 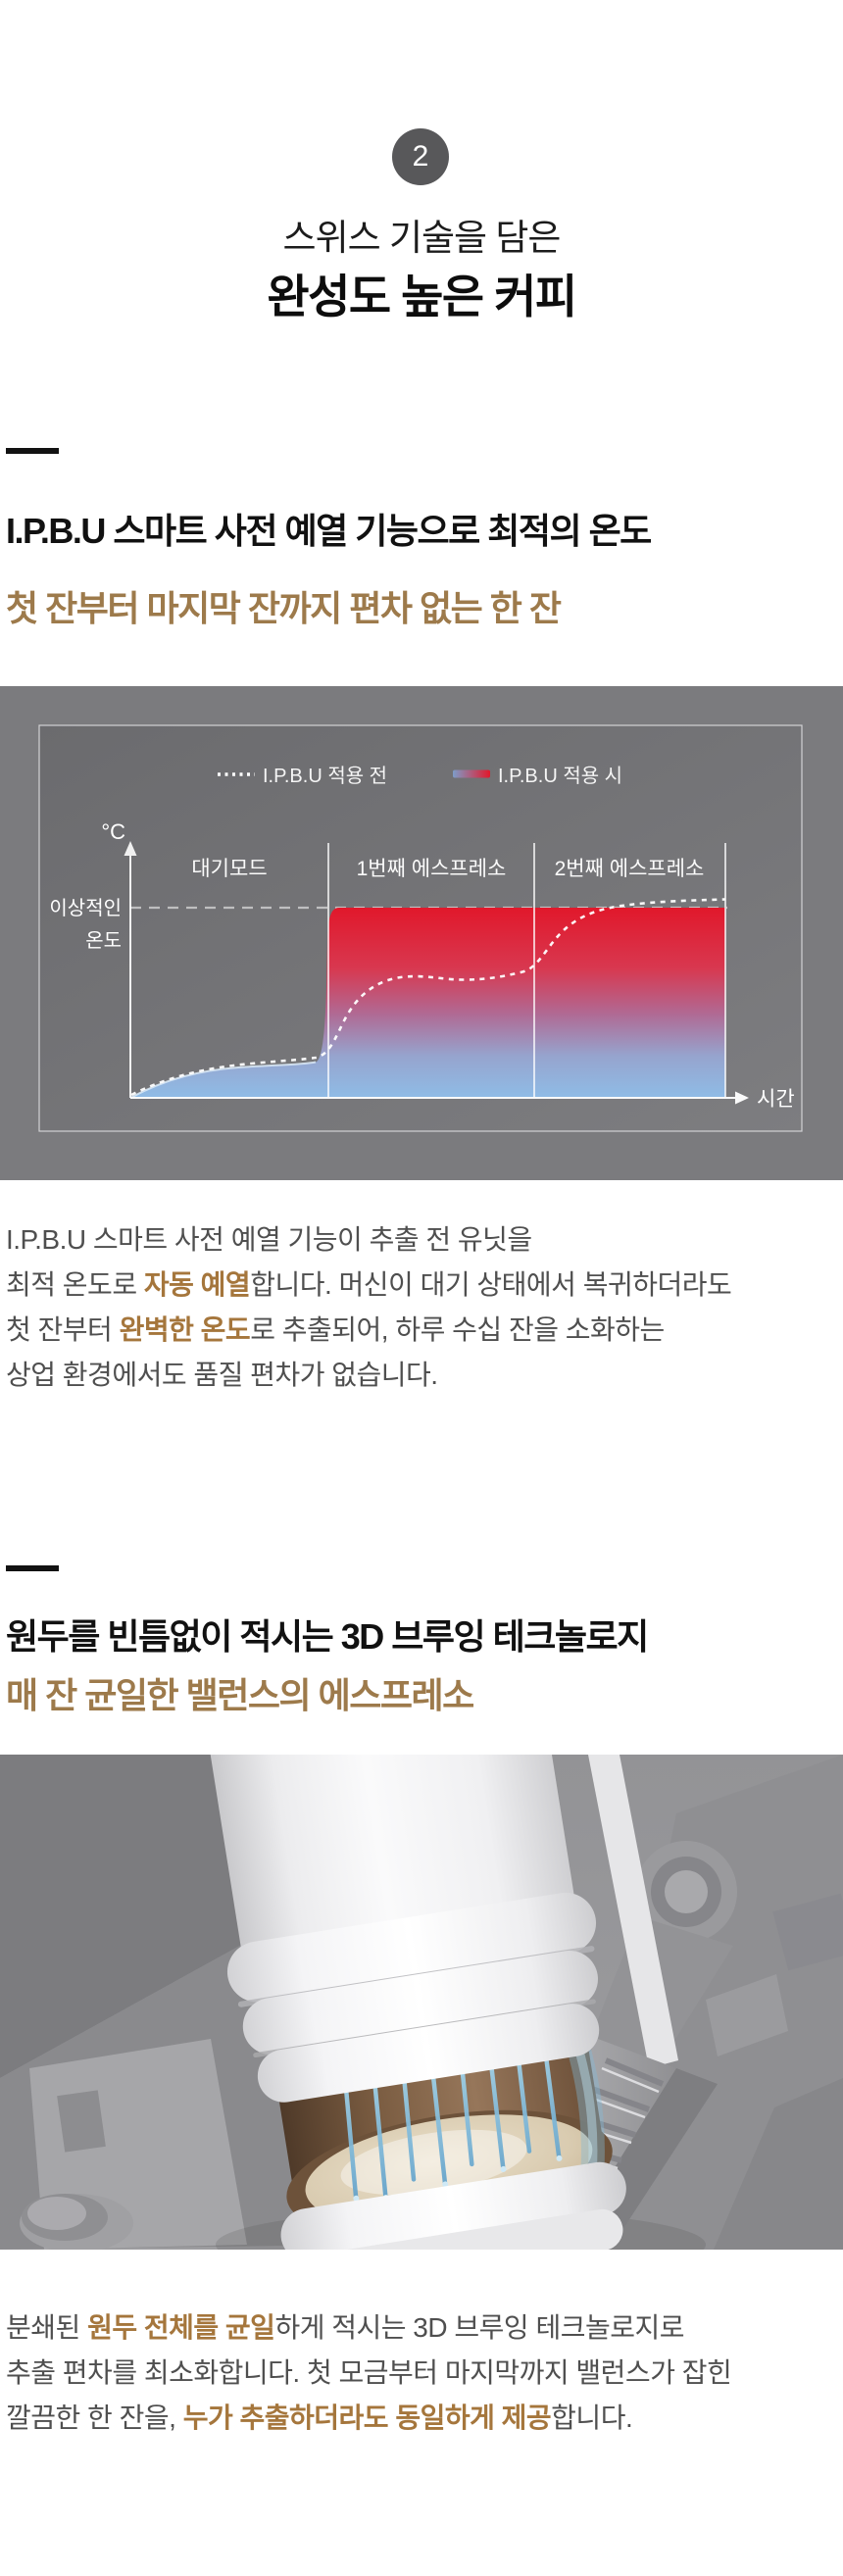 I want to click on paragraph-line: 추출 편차를 최소화합니다. 첫 모금부터 마지막까지 밸런스가 잡힌, so click(x=369, y=2372).